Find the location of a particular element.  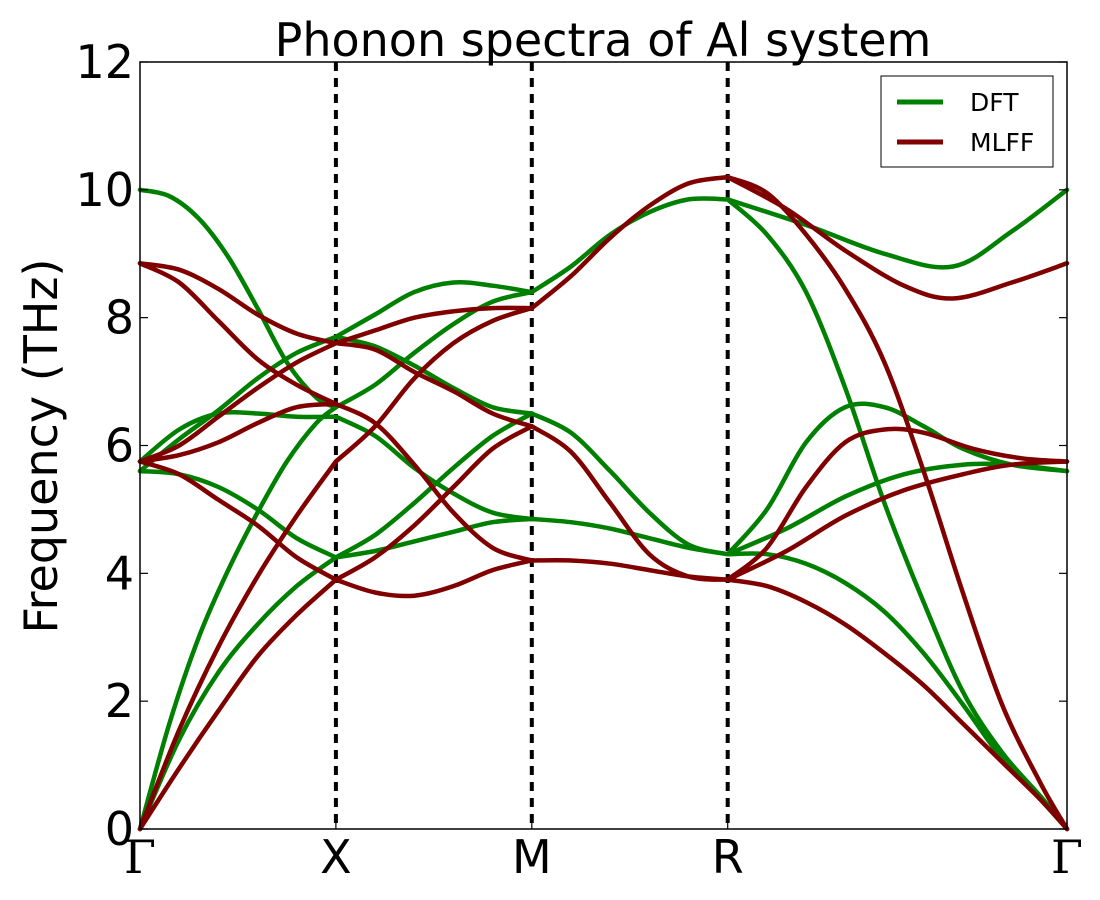

y-tick-label: 0 is located at coordinates (119, 829).